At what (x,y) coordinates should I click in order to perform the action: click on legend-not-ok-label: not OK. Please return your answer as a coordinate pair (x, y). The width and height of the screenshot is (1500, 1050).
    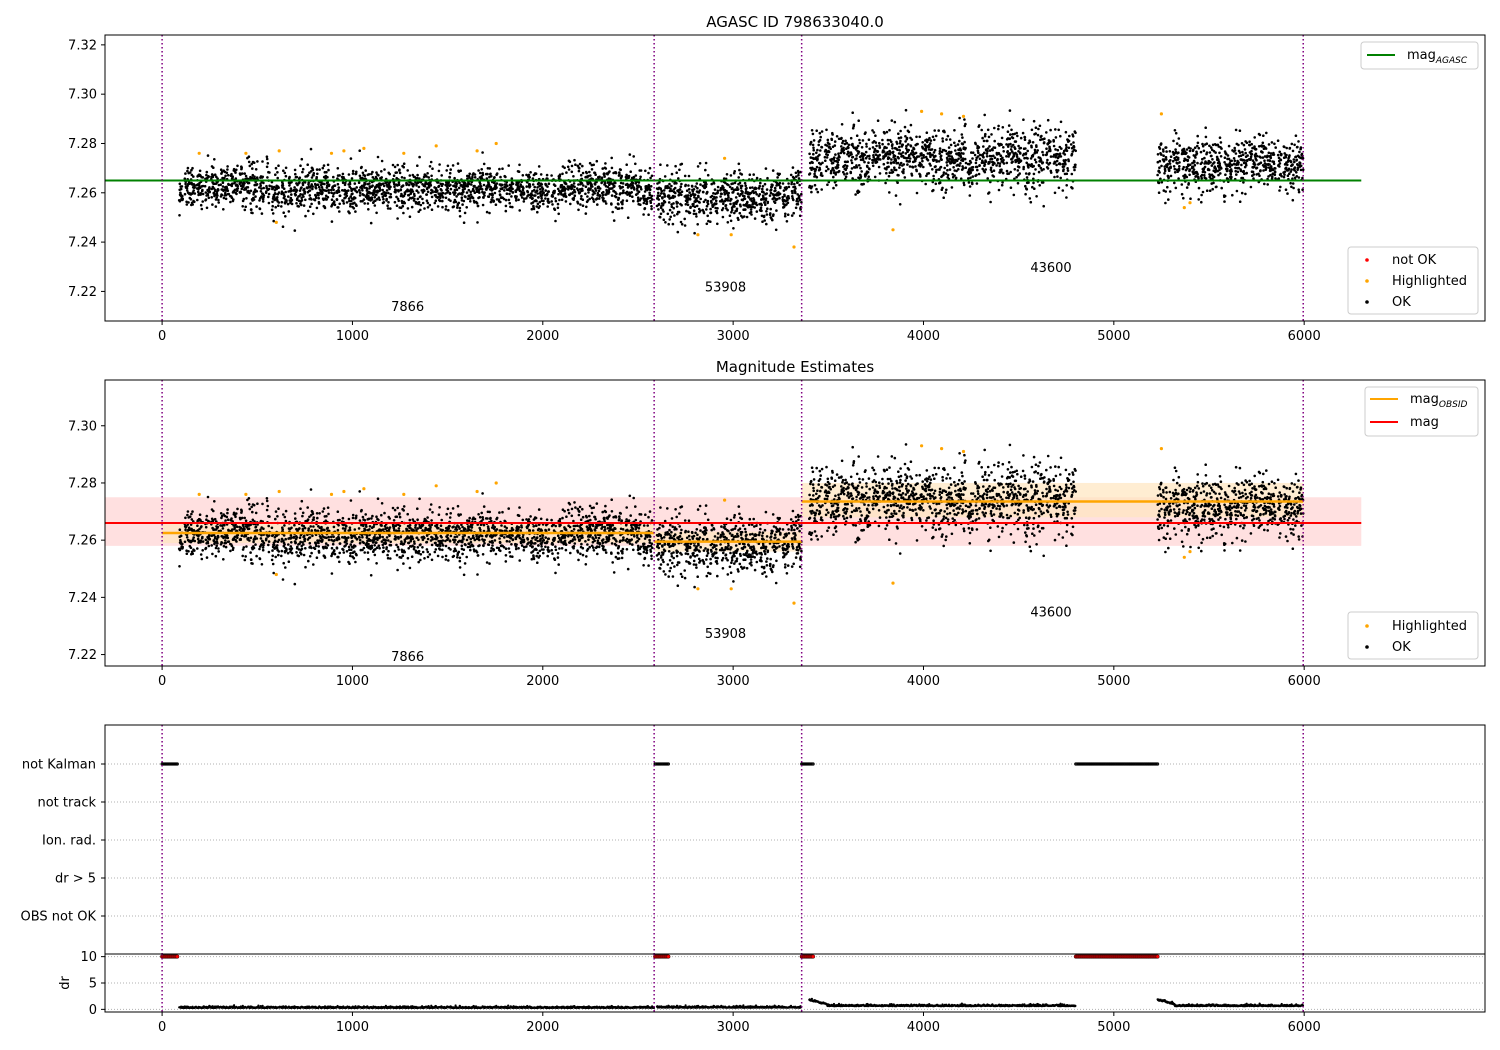
    Looking at the image, I should click on (1414, 260).